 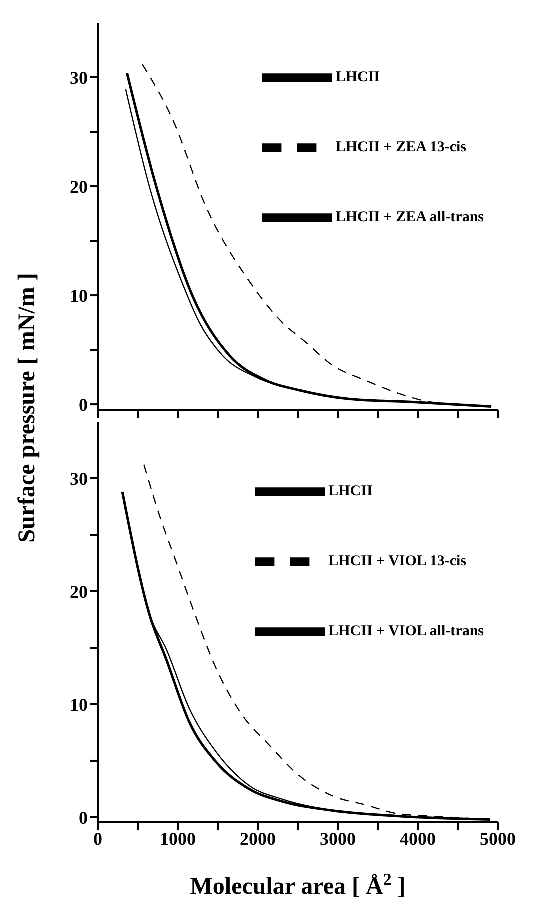 I want to click on x-tick-label: 1000, so click(x=178, y=838).